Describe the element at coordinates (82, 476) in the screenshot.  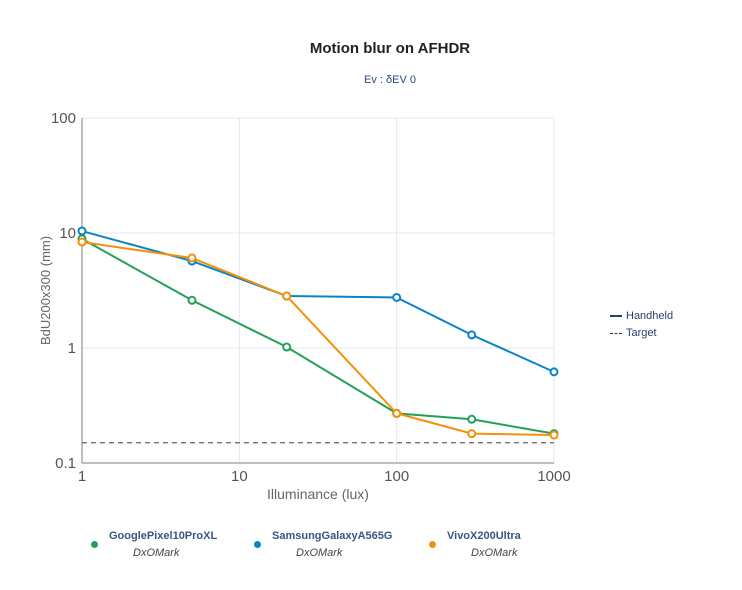
I see `x-tick-label: 1` at that location.